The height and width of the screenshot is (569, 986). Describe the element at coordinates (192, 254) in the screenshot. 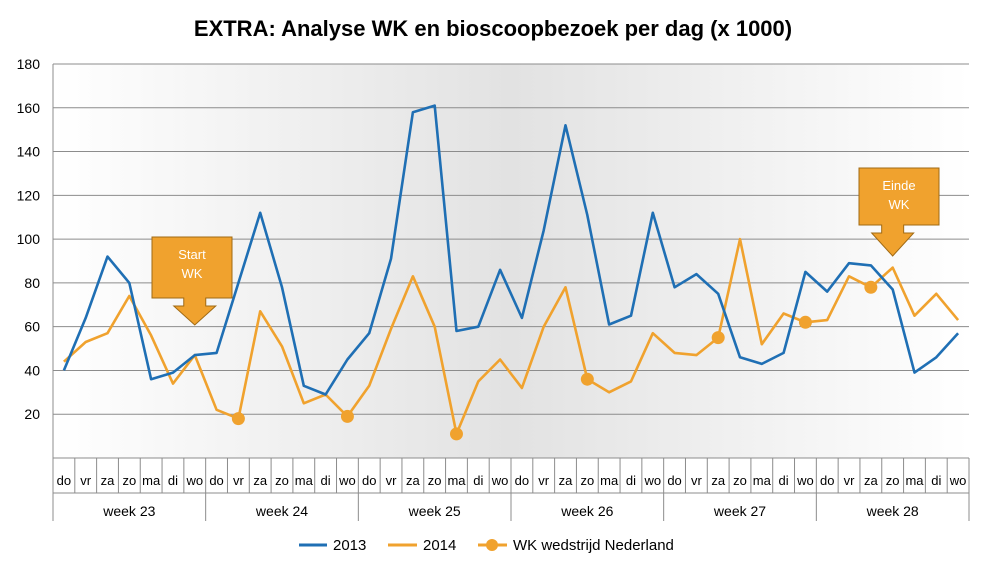

I see `callout-text: Start` at that location.